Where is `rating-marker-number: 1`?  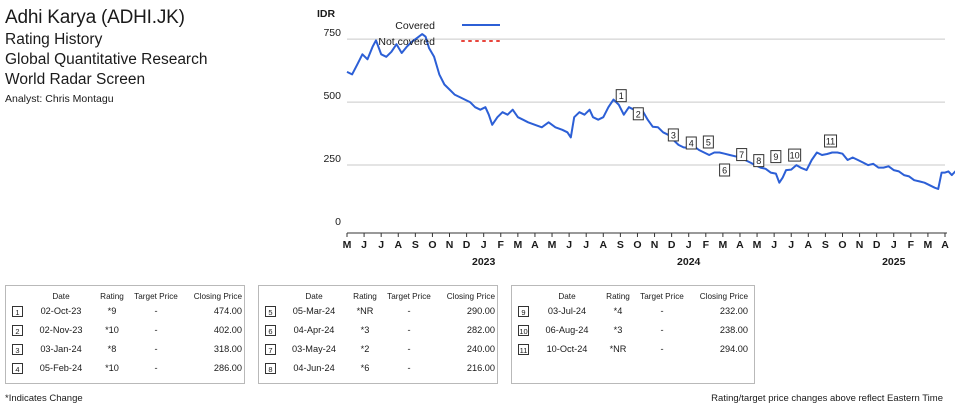 rating-marker-number: 1 is located at coordinates (621, 96).